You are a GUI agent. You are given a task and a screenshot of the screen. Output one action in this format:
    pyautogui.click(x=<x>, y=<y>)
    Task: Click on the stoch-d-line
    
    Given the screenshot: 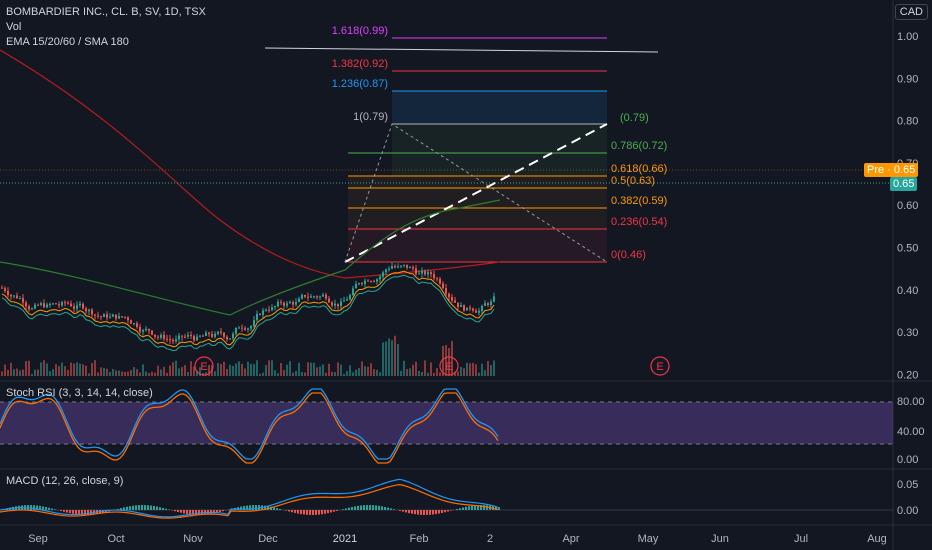 What is the action you would take?
    pyautogui.click(x=249, y=428)
    